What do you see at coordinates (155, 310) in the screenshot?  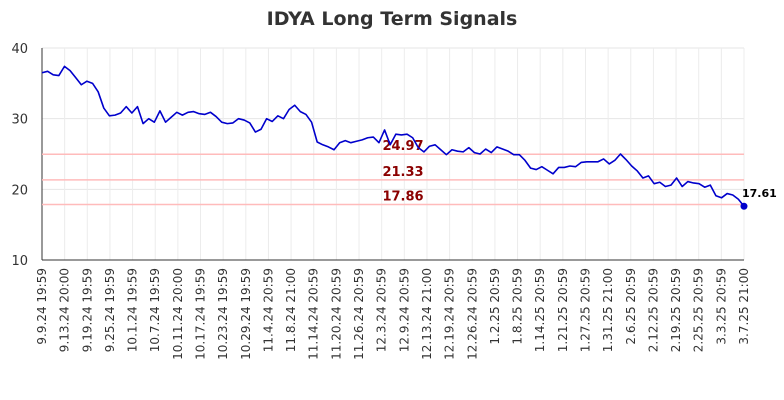 I see `x-tick-label: 10.7.24 19:59` at bounding box center [155, 310].